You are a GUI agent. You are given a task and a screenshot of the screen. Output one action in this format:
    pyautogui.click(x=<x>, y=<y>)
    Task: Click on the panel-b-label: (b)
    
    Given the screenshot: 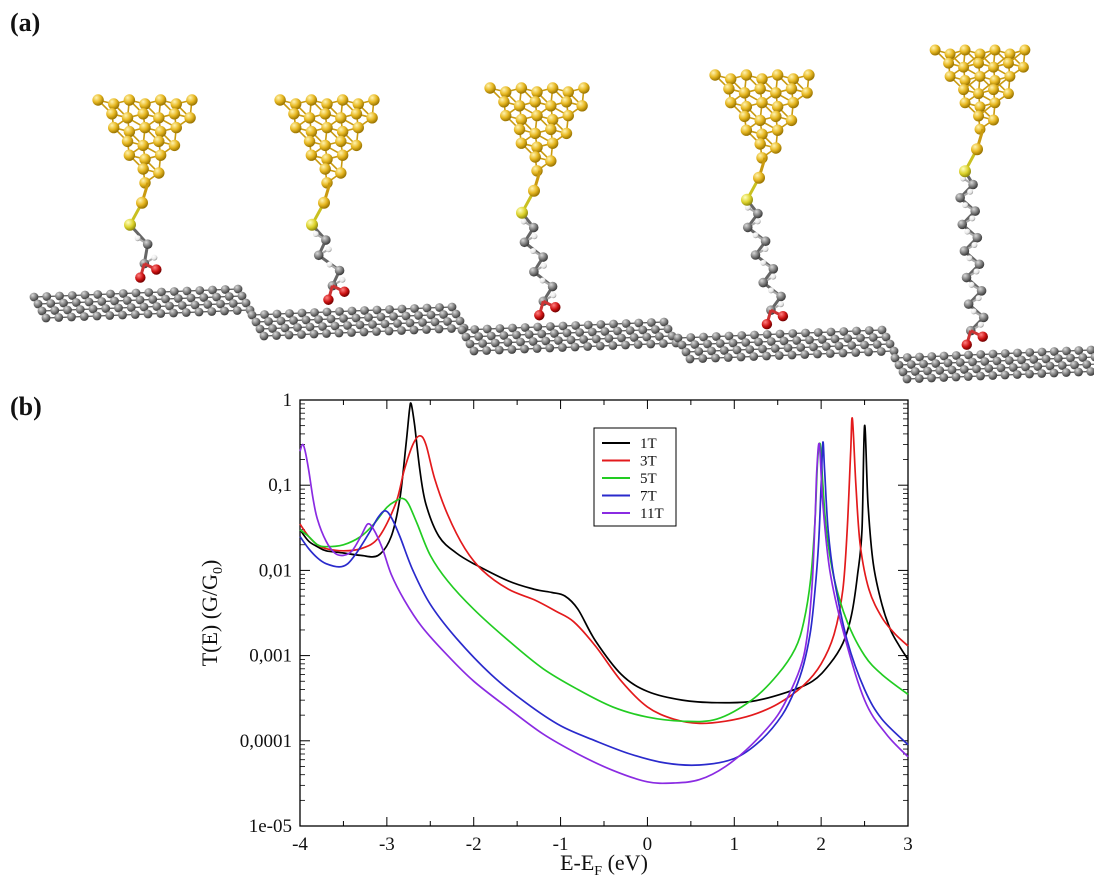 What is the action you would take?
    pyautogui.click(x=26, y=406)
    